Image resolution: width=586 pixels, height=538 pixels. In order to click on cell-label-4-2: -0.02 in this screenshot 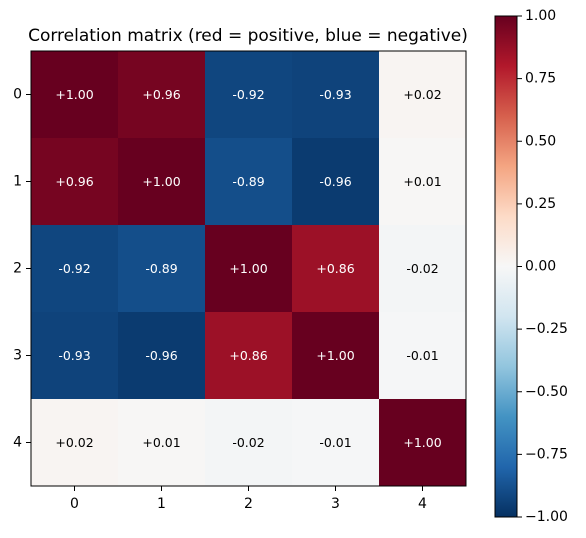, I will do `click(248, 442)`.